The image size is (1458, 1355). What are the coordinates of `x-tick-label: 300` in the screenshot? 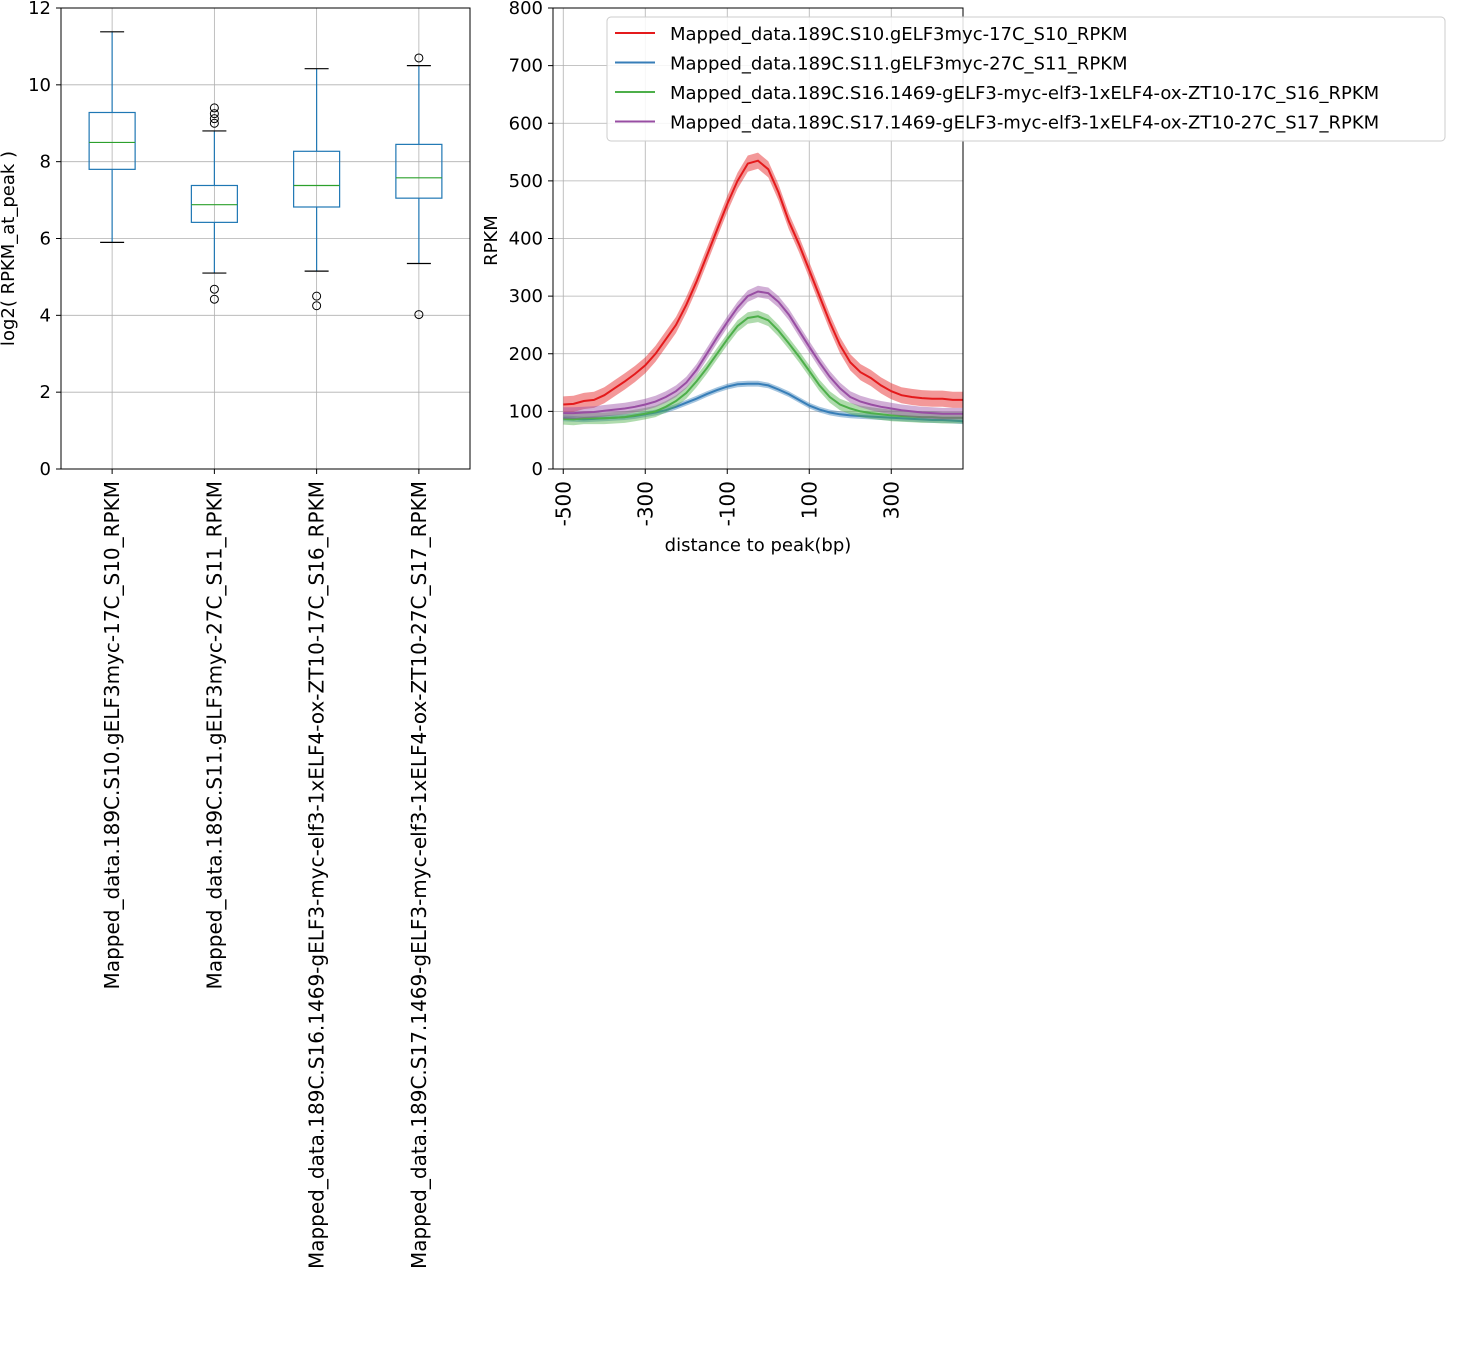 It's located at (891, 500).